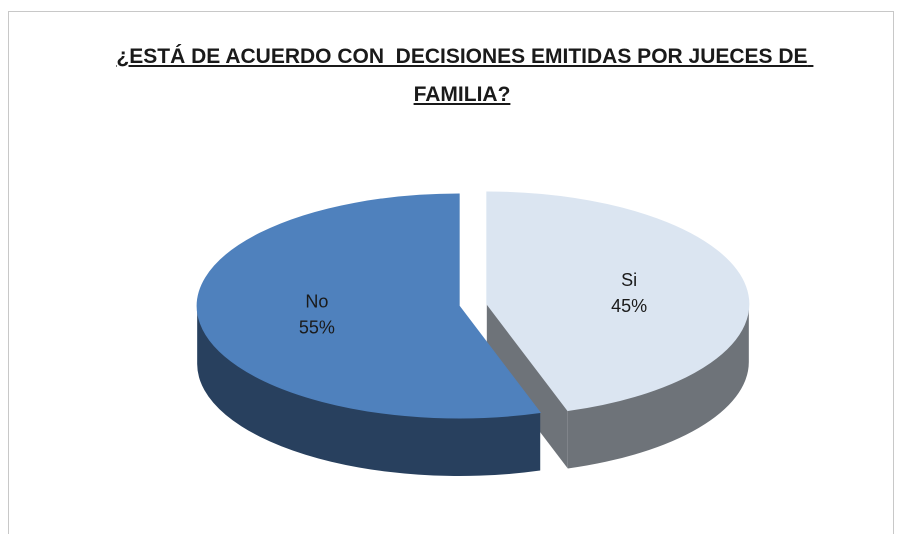 The height and width of the screenshot is (534, 904). I want to click on slice-category-label: Si, so click(629, 280).